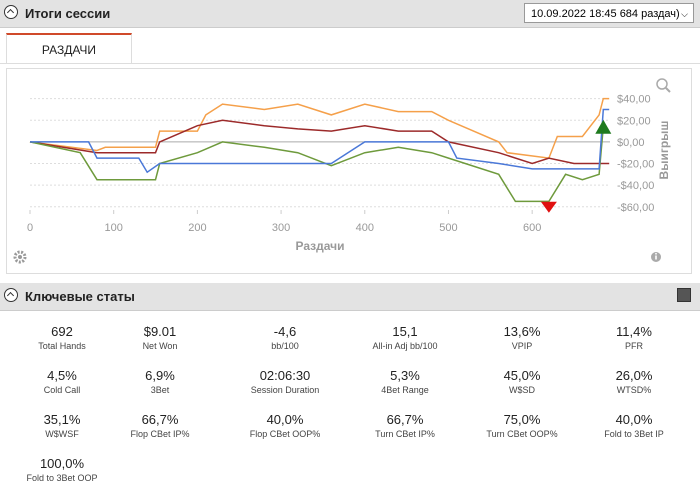 The width and height of the screenshot is (700, 494). I want to click on stat-label: PFR, so click(634, 346).